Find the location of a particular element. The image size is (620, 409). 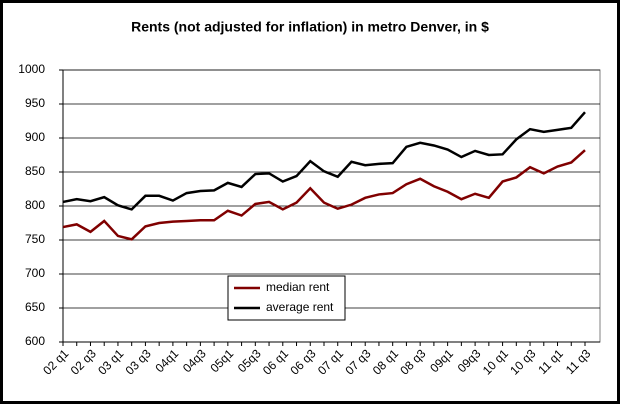

y-tick-label: 750 is located at coordinates (35, 239).